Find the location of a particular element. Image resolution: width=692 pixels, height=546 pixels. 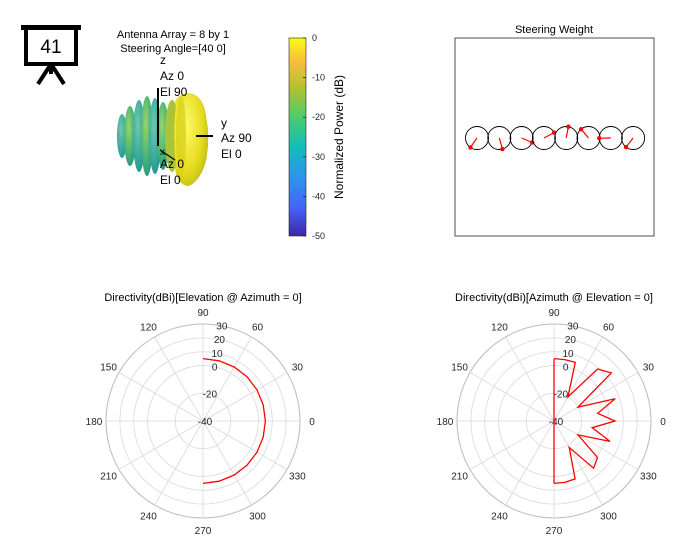

axis-y-label: y is located at coordinates (224, 123).